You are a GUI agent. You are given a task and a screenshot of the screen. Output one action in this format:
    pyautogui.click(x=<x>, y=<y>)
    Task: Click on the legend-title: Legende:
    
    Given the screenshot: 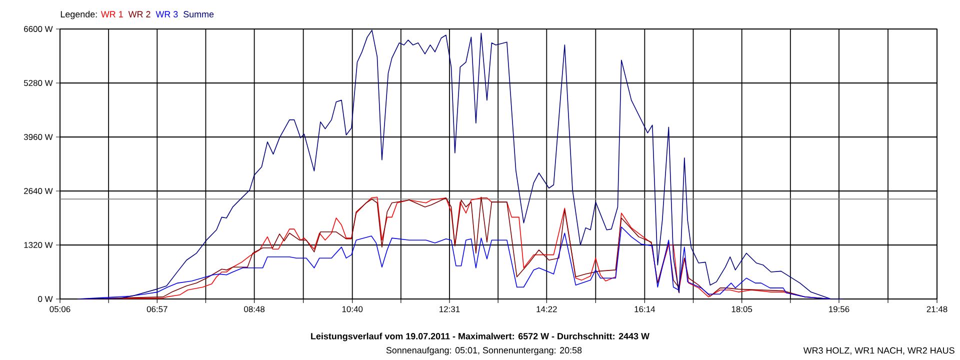 What is the action you would take?
    pyautogui.click(x=78, y=15)
    